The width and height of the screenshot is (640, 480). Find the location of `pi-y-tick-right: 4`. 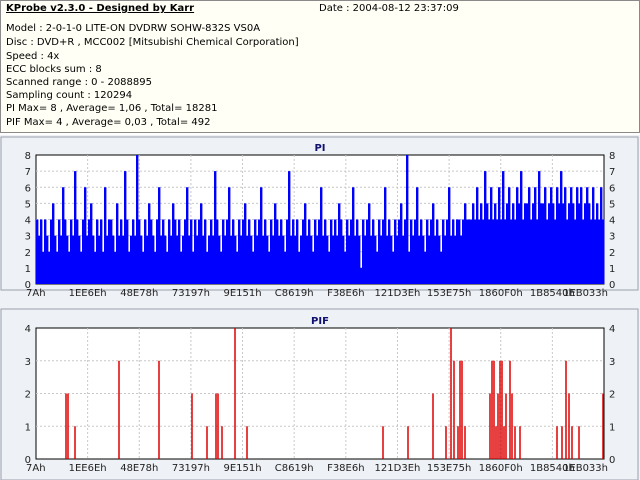

pi-y-tick-right: 4 is located at coordinates (612, 221).